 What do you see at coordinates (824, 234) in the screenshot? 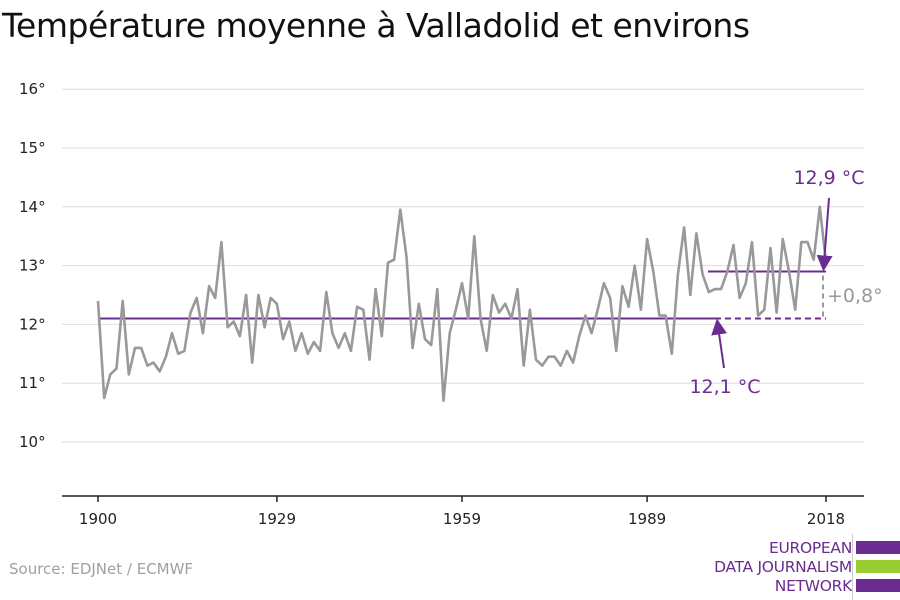
I see `recent-label-arrow` at bounding box center [824, 234].